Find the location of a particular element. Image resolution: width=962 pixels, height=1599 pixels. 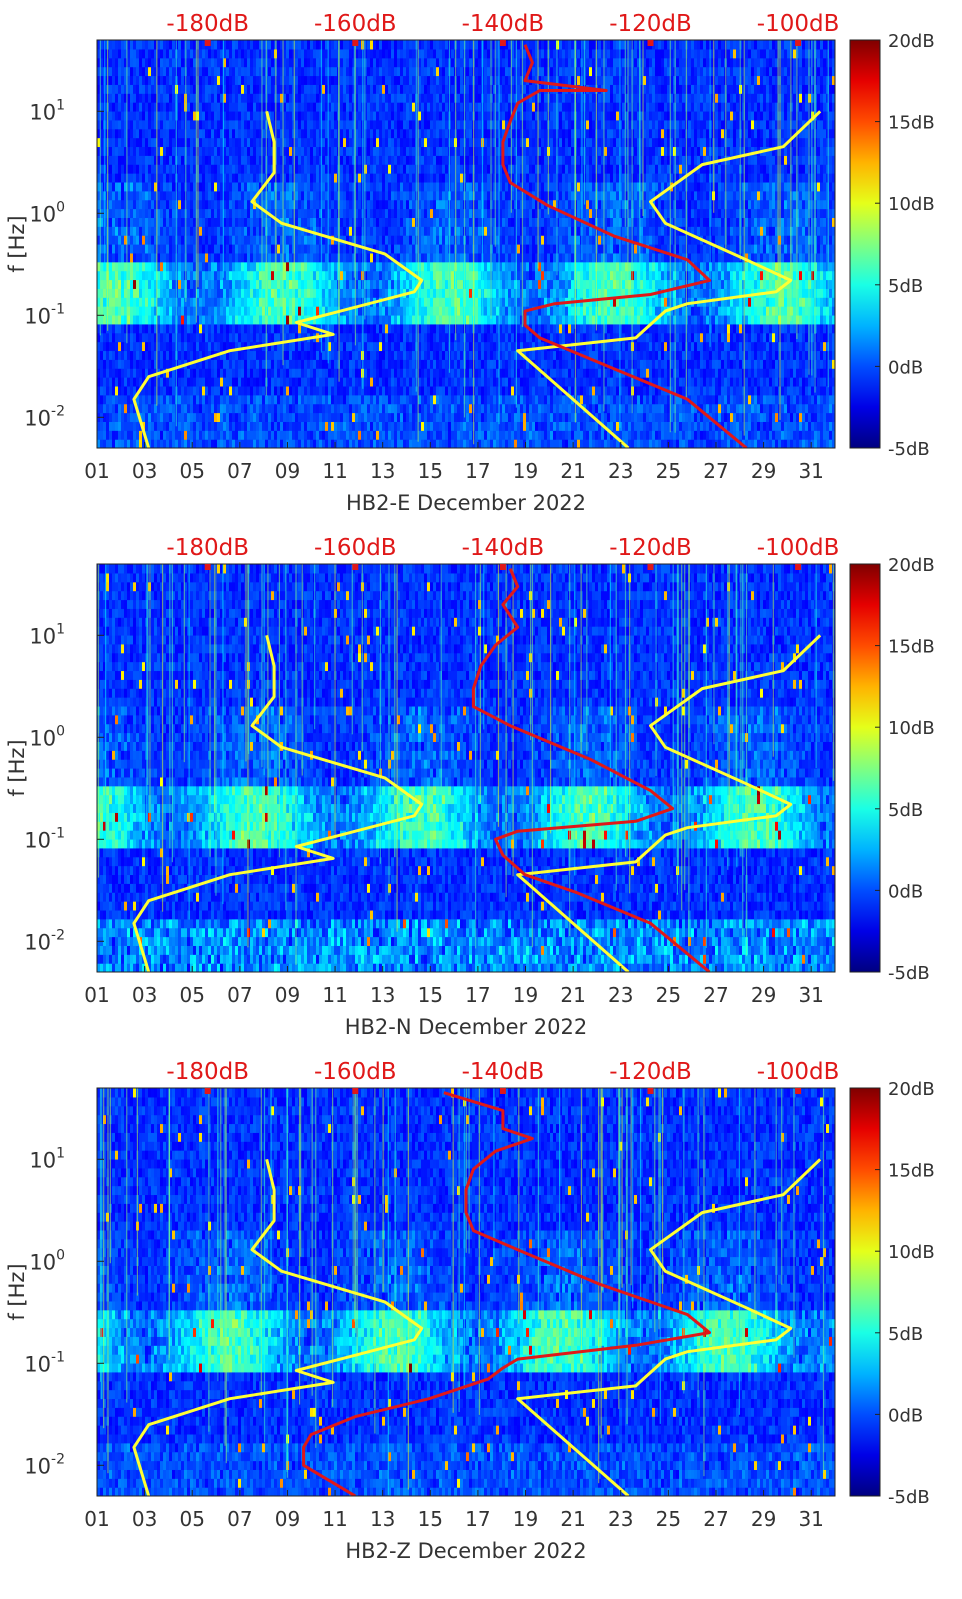

x-tick-label: 17 is located at coordinates (477, 471).